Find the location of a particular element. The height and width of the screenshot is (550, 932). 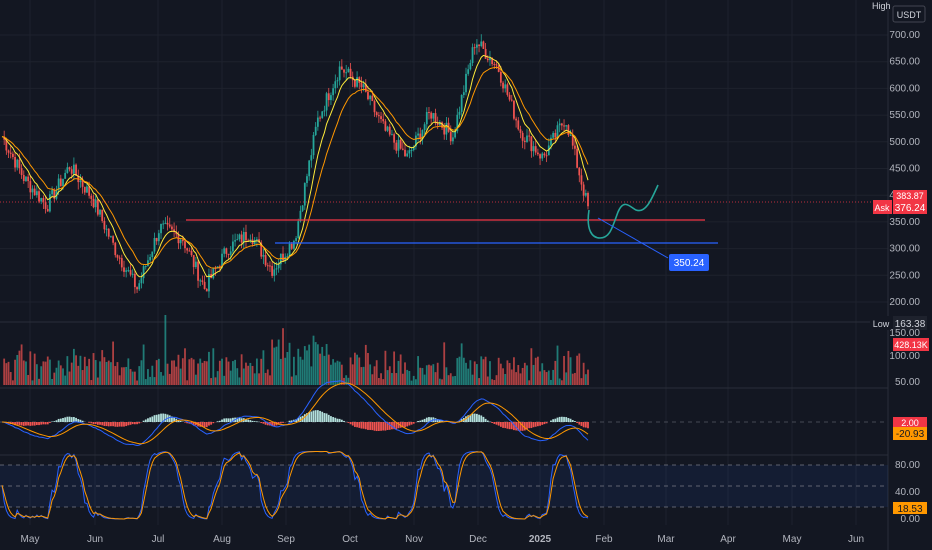

target-badge is located at coordinates (689, 262).